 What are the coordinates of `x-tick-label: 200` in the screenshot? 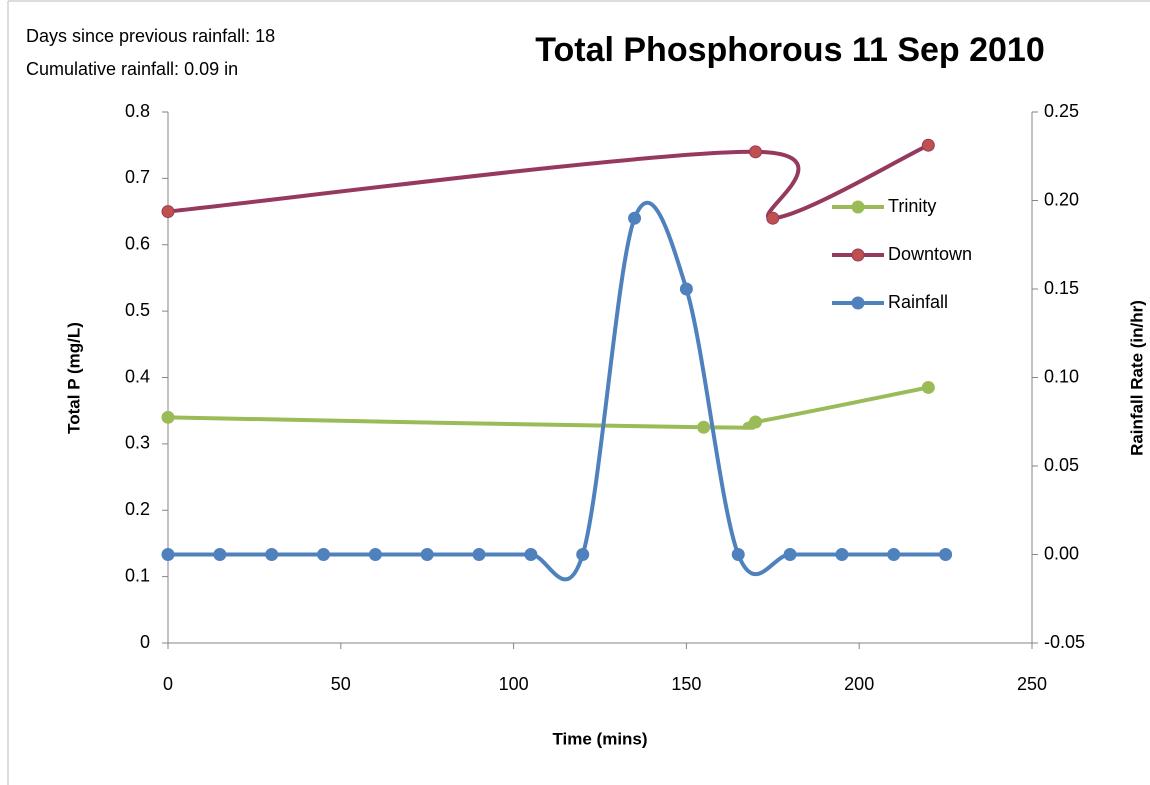 It's located at (859, 684).